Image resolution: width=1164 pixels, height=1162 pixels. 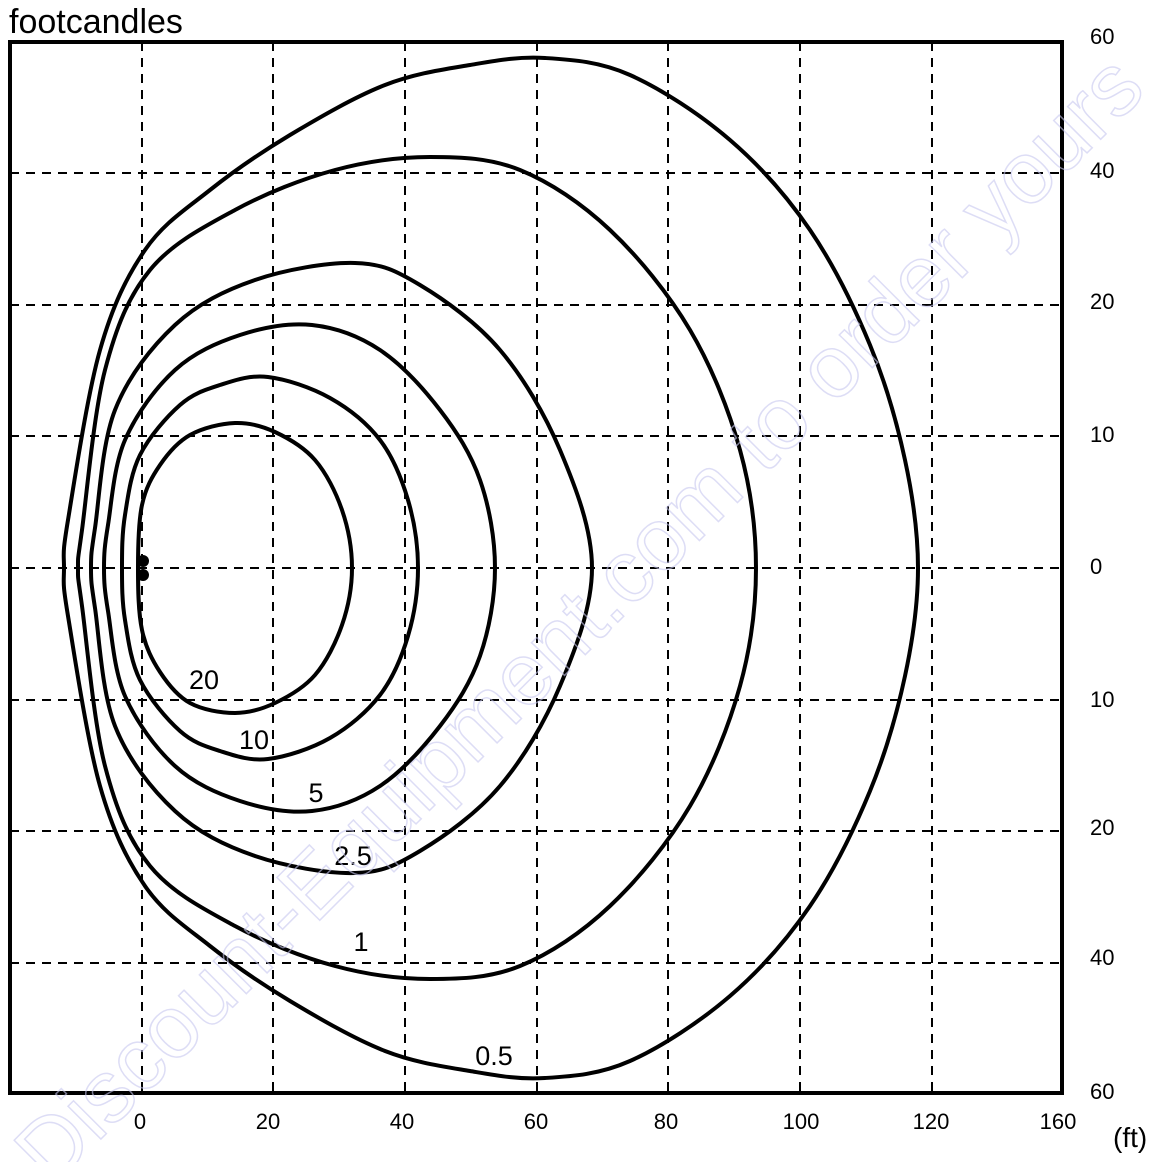 I want to click on x-tick-label: 20, so click(x=268, y=1121).